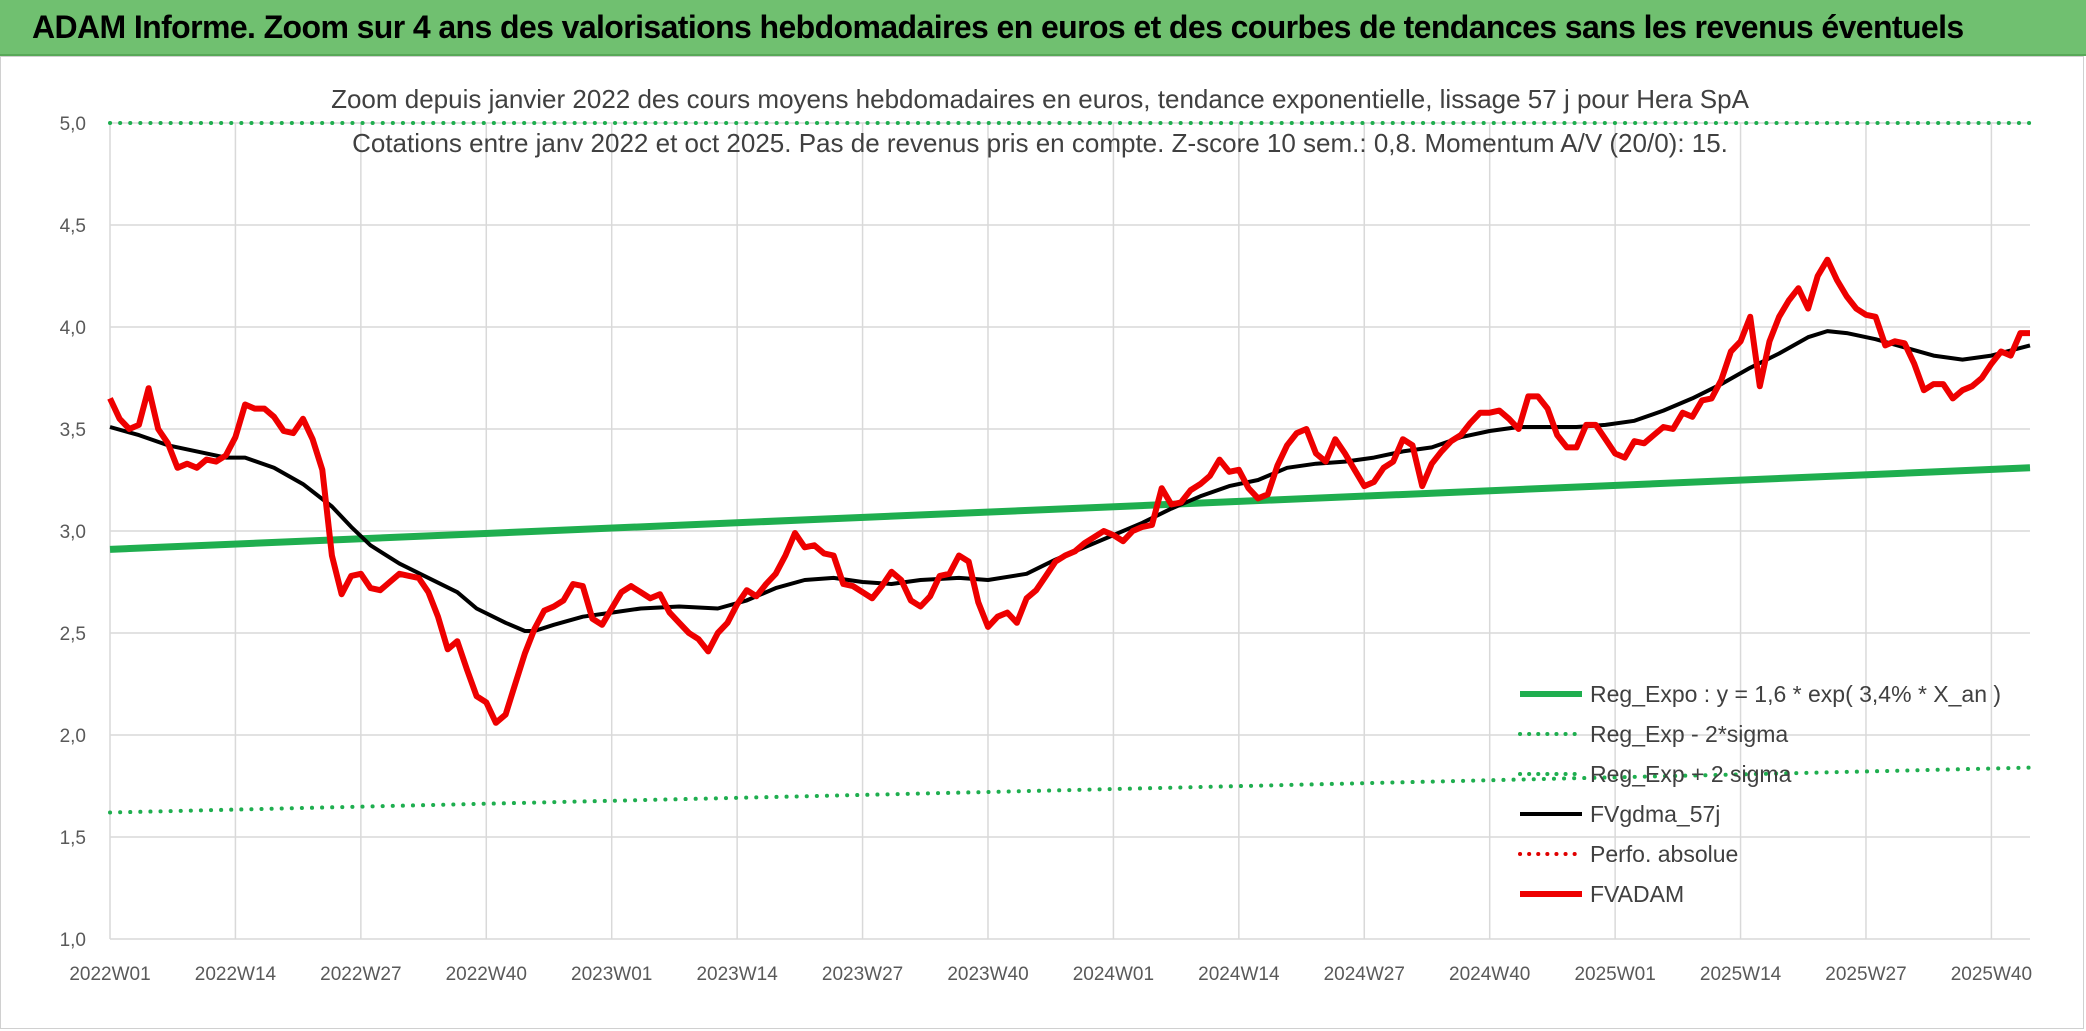 This screenshot has height=1031, width=2086. What do you see at coordinates (1741, 974) in the screenshot?
I see `x-tick-label: 2025W14` at bounding box center [1741, 974].